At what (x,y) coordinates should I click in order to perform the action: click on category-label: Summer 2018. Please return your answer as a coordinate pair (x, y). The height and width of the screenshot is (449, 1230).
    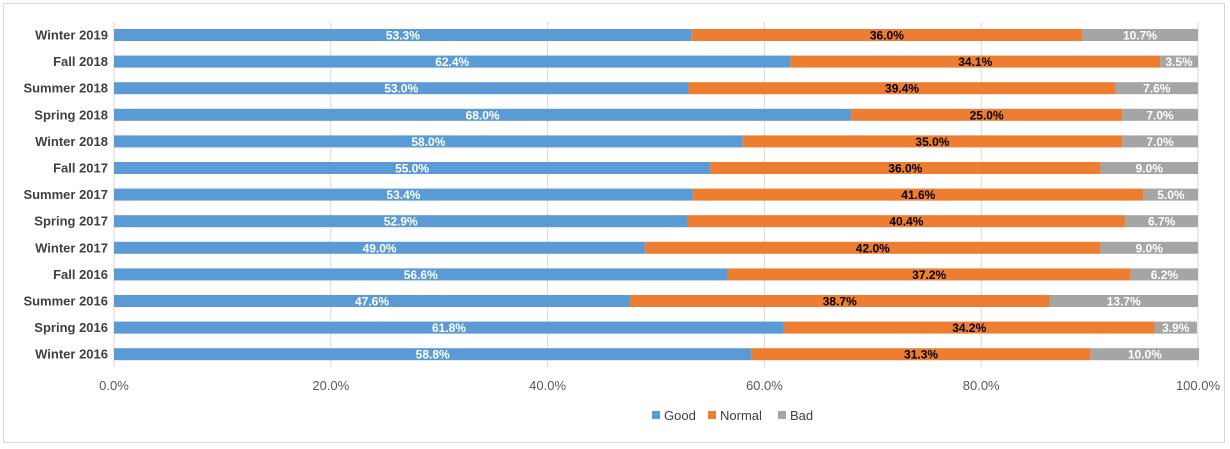
    Looking at the image, I should click on (65, 88).